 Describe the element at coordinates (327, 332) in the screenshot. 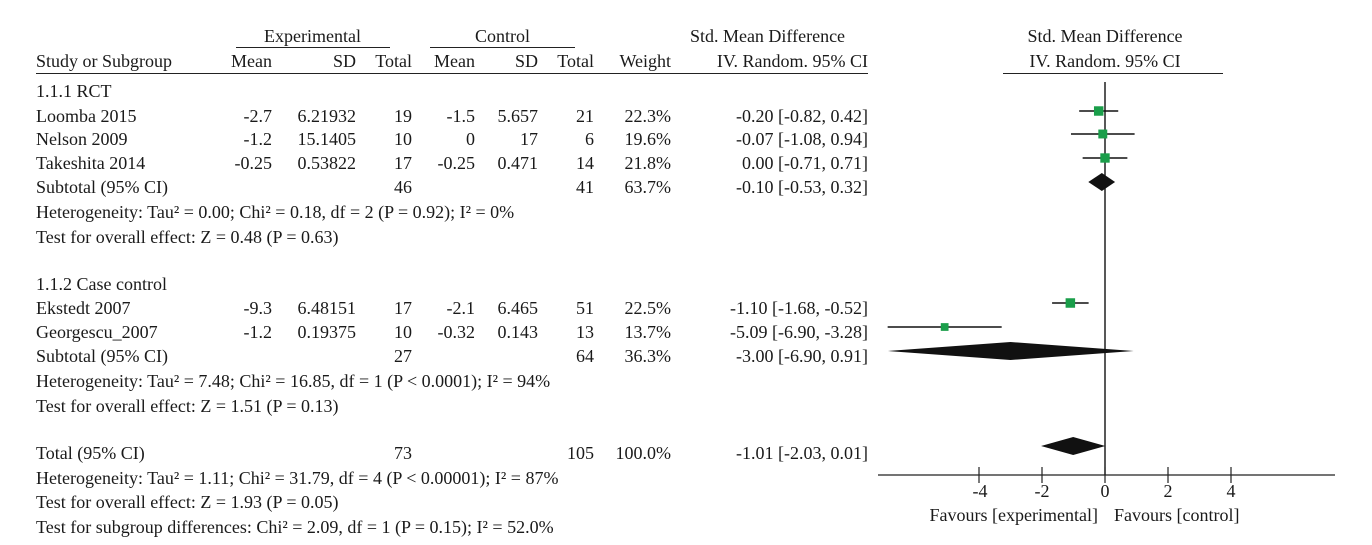

I see `e-sd: 0.19375` at that location.